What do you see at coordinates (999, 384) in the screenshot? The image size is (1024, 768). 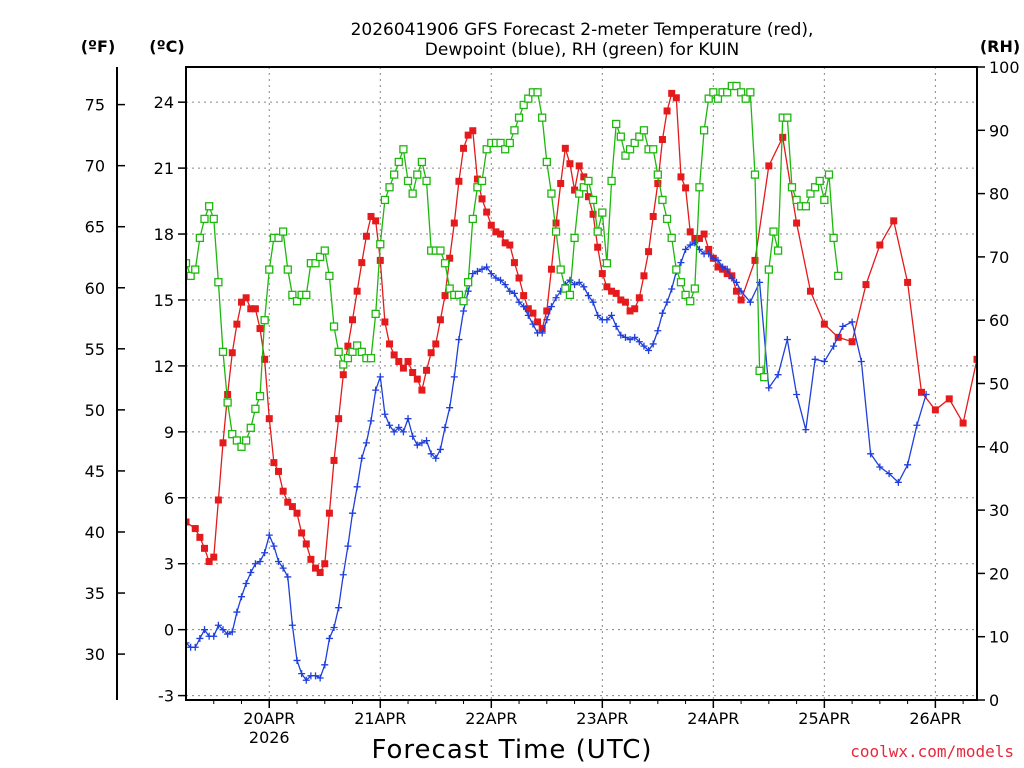 I see `rh-tick-label: 50` at bounding box center [999, 384].